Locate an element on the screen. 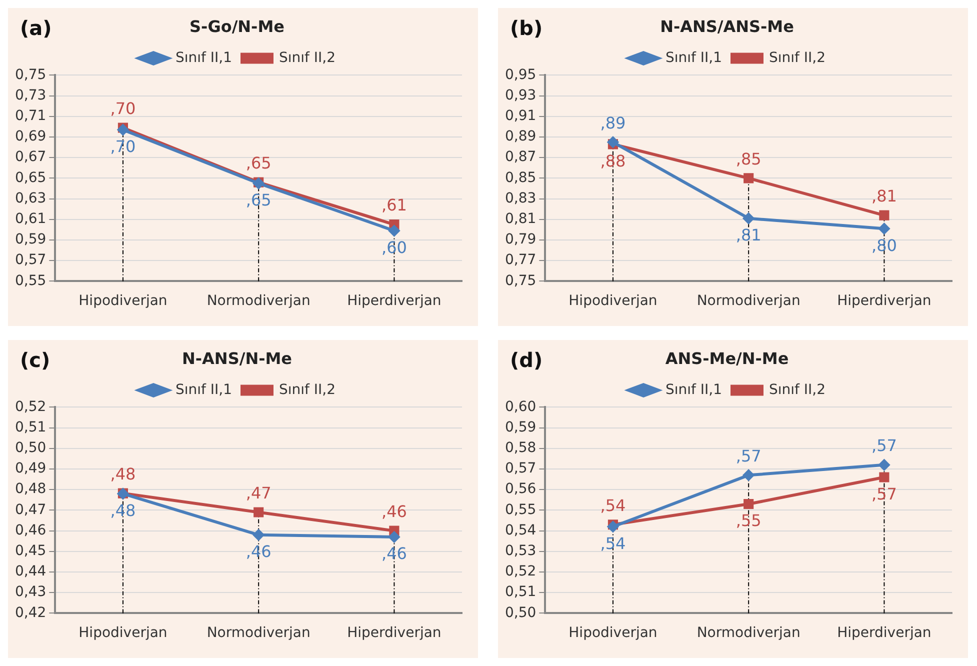 This screenshot has width=977, height=666. y-tick-label: 0,91 is located at coordinates (520, 116).